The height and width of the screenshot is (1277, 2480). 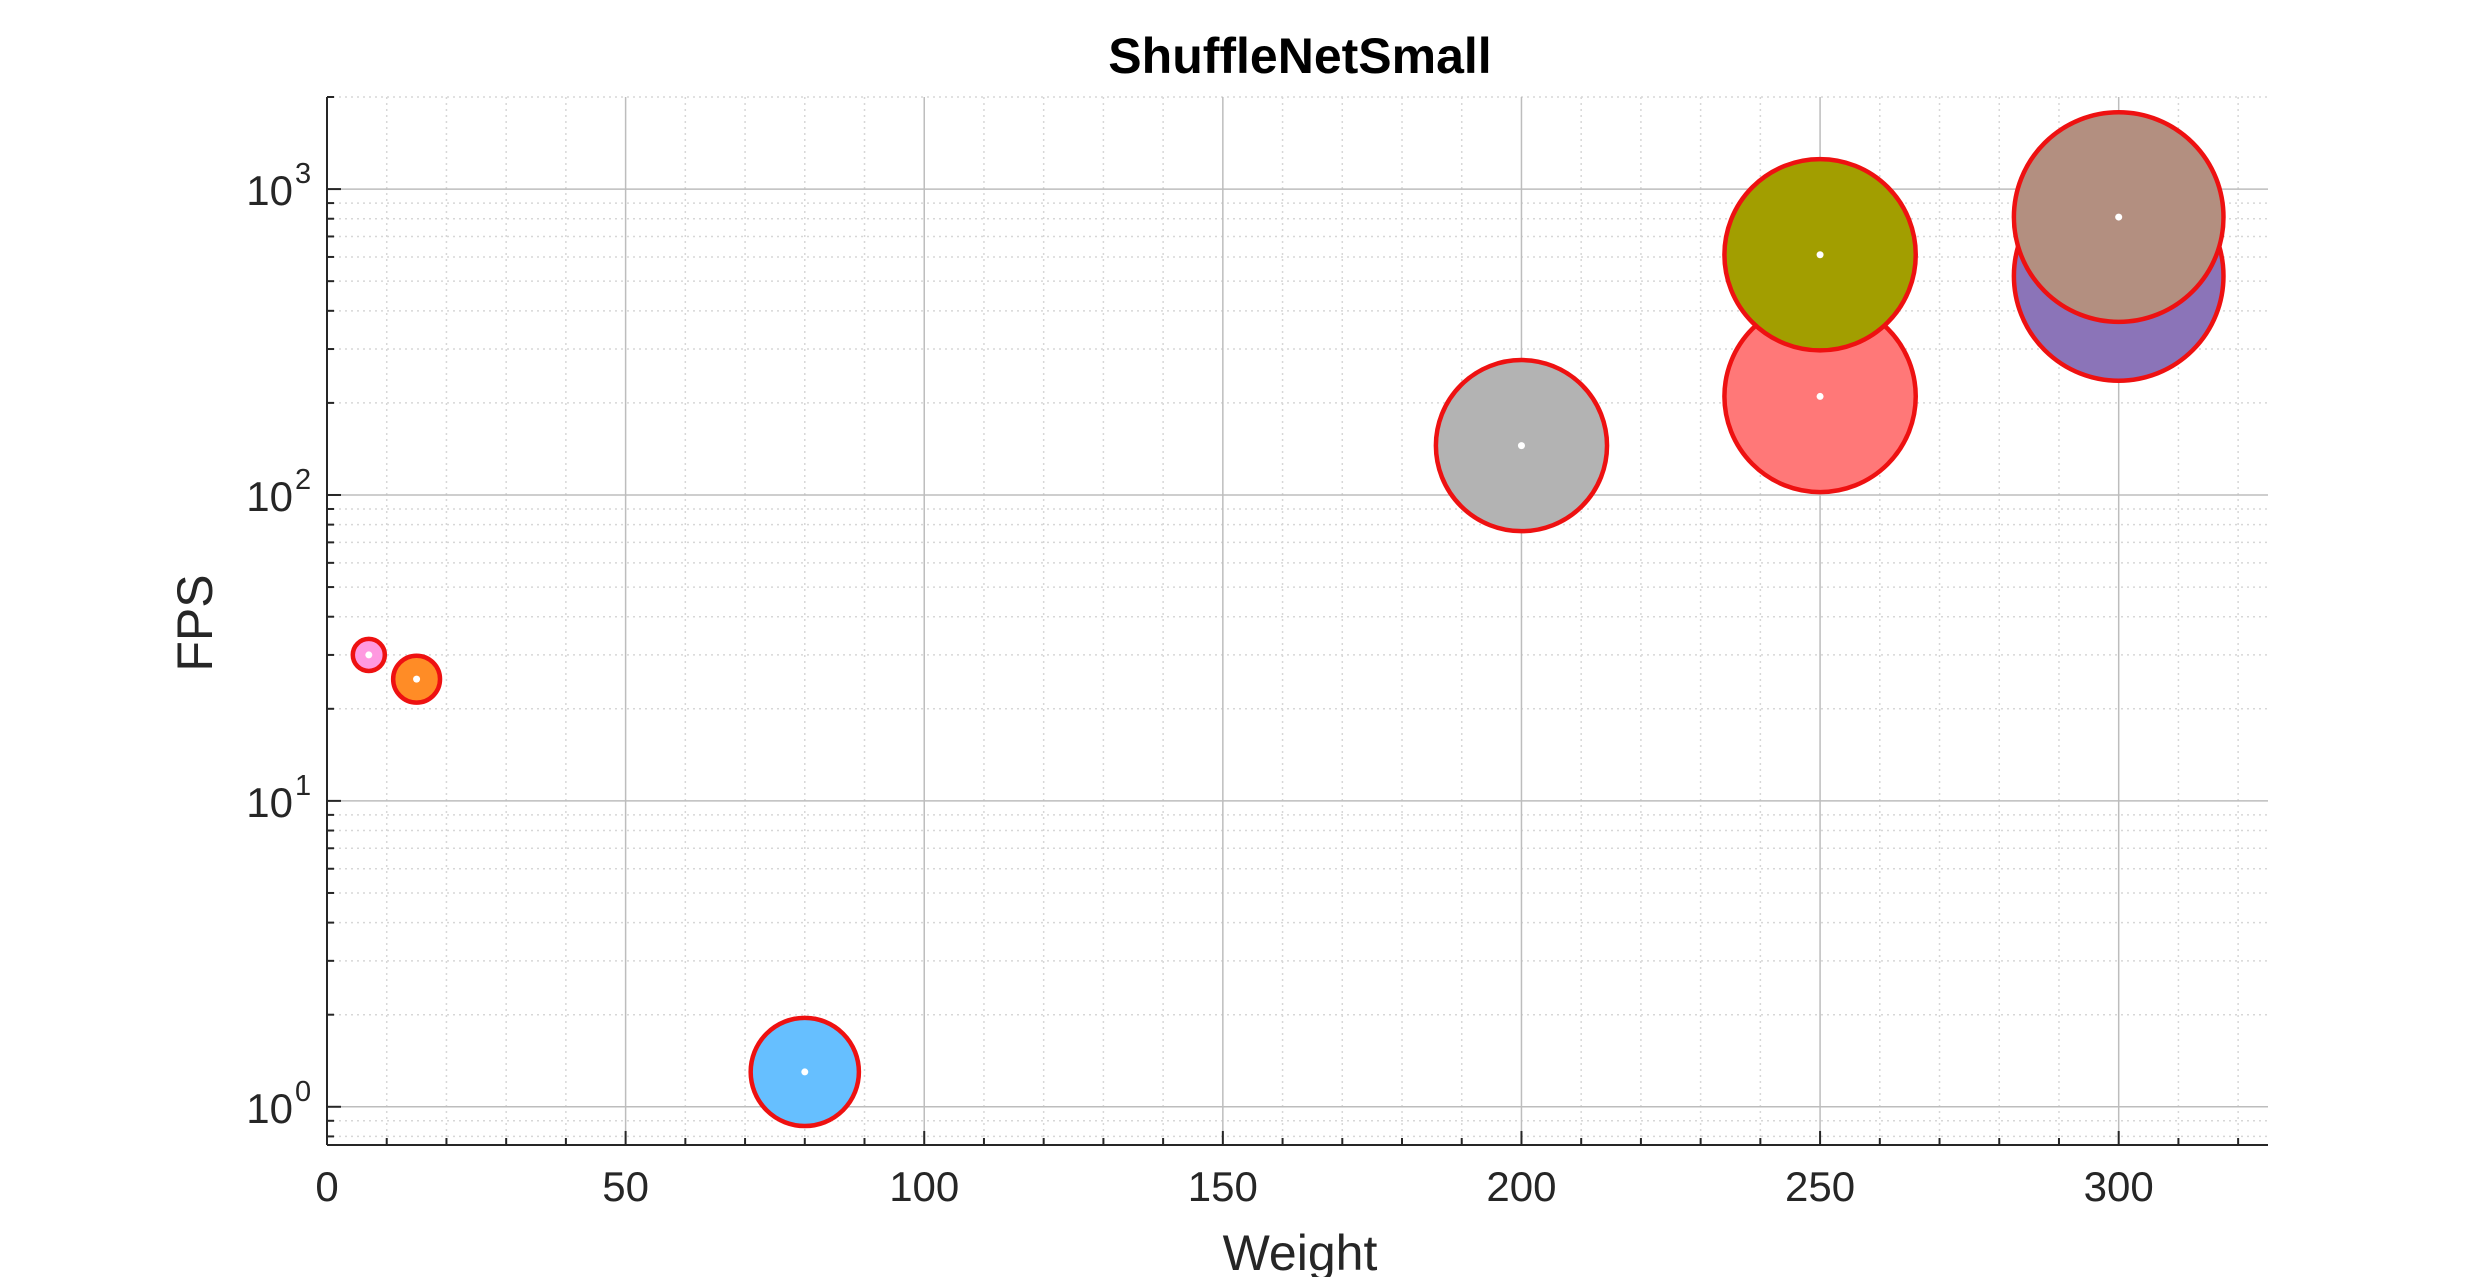 I want to click on x-tick-label: 250, so click(x=1820, y=1186).